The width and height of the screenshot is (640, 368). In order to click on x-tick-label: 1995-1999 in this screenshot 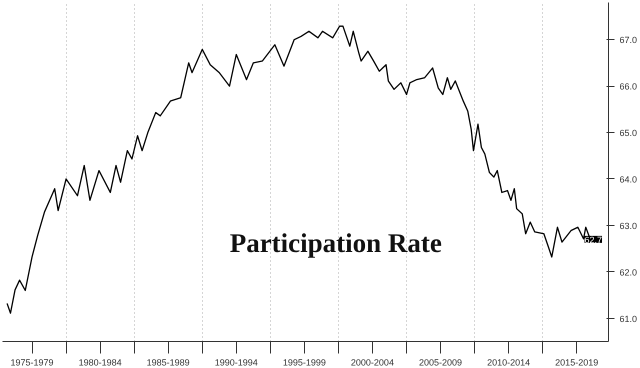, I will do `click(304, 363)`.